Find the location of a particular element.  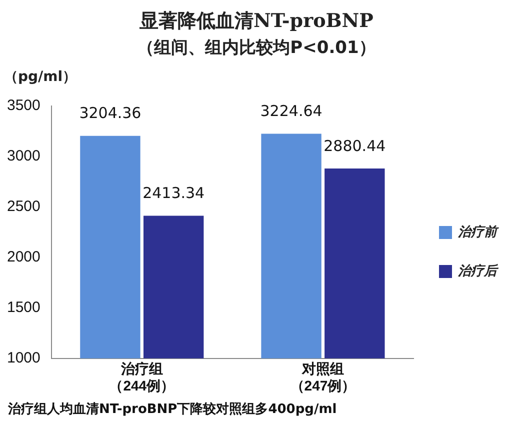

chart-title: 显著降低血清NT-proBNP is located at coordinates (256, 21).